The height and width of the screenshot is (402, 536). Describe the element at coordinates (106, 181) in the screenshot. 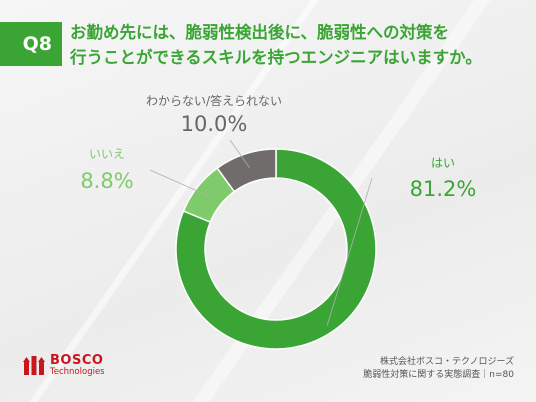

I see `slice-value-no: 8.8%` at that location.